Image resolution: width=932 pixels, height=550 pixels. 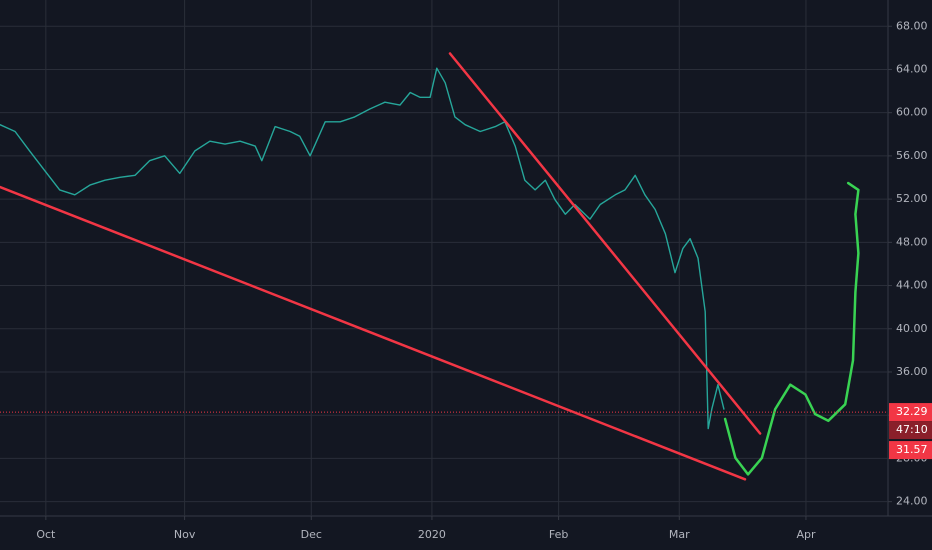 I want to click on y-tick-label: 64.00, so click(x=912, y=68).